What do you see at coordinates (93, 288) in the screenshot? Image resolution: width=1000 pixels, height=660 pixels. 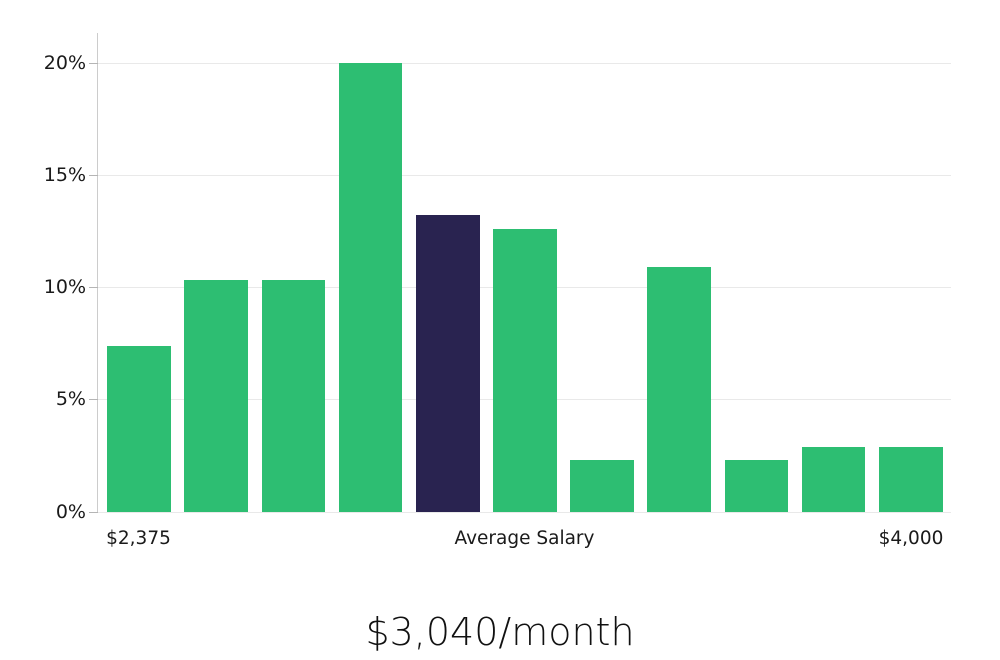 I see `y-axis-tick-10%` at bounding box center [93, 288].